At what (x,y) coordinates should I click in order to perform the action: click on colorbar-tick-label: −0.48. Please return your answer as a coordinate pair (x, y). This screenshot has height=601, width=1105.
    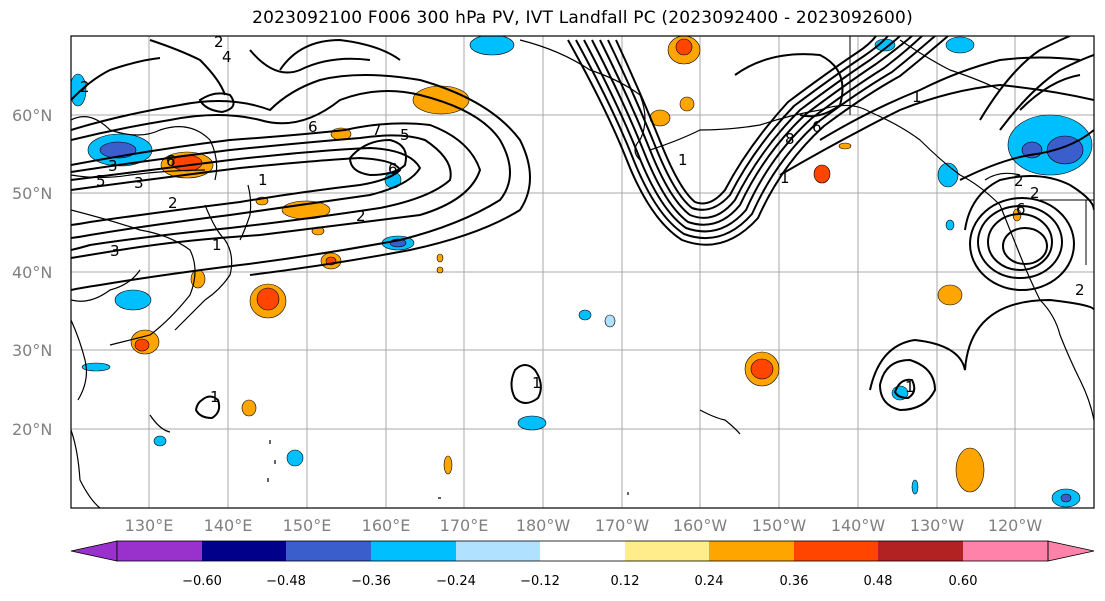
    Looking at the image, I should click on (286, 581).